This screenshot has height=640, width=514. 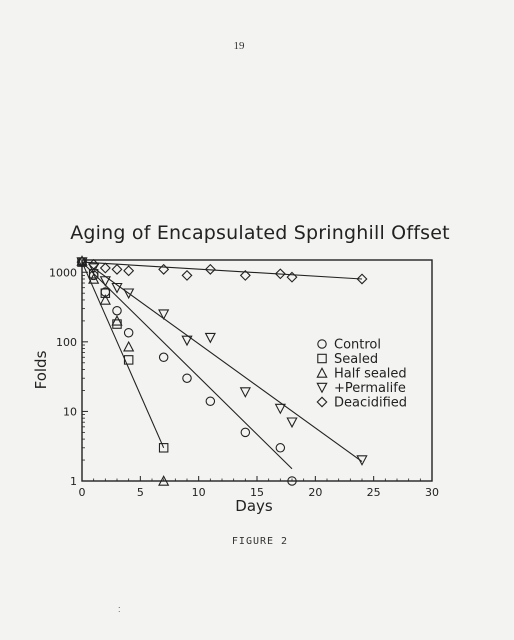 What do you see at coordinates (140, 492) in the screenshot?
I see `x-tick-label: 5` at bounding box center [140, 492].